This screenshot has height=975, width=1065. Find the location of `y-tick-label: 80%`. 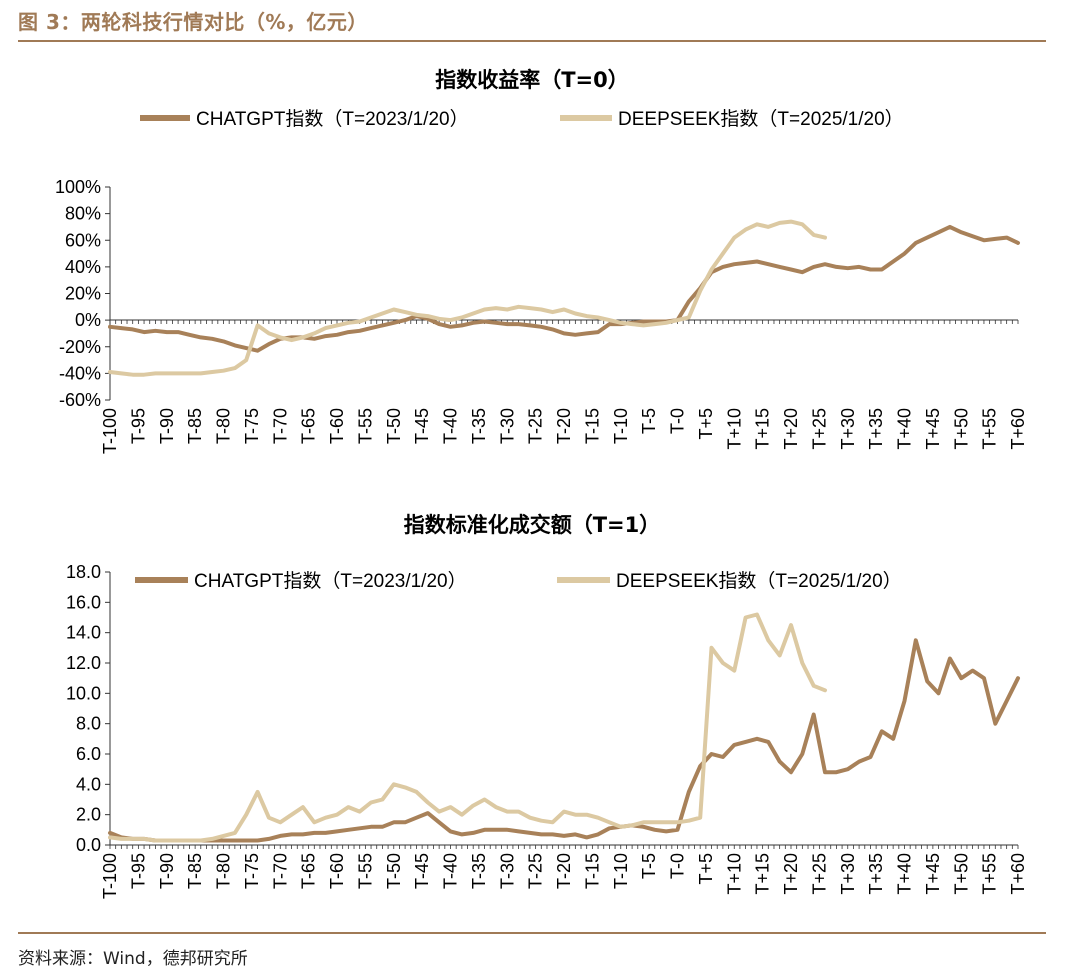

y-tick-label: 80% is located at coordinates (83, 214).